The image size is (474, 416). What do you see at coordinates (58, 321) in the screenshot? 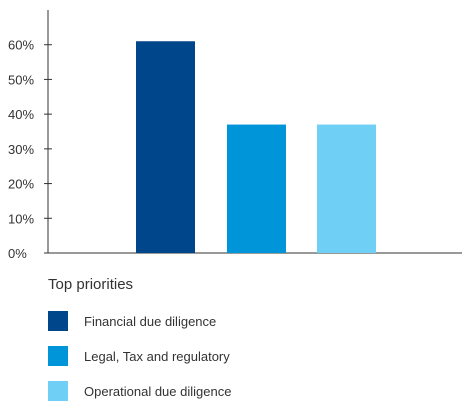
I see `legend-swatch-financial` at bounding box center [58, 321].